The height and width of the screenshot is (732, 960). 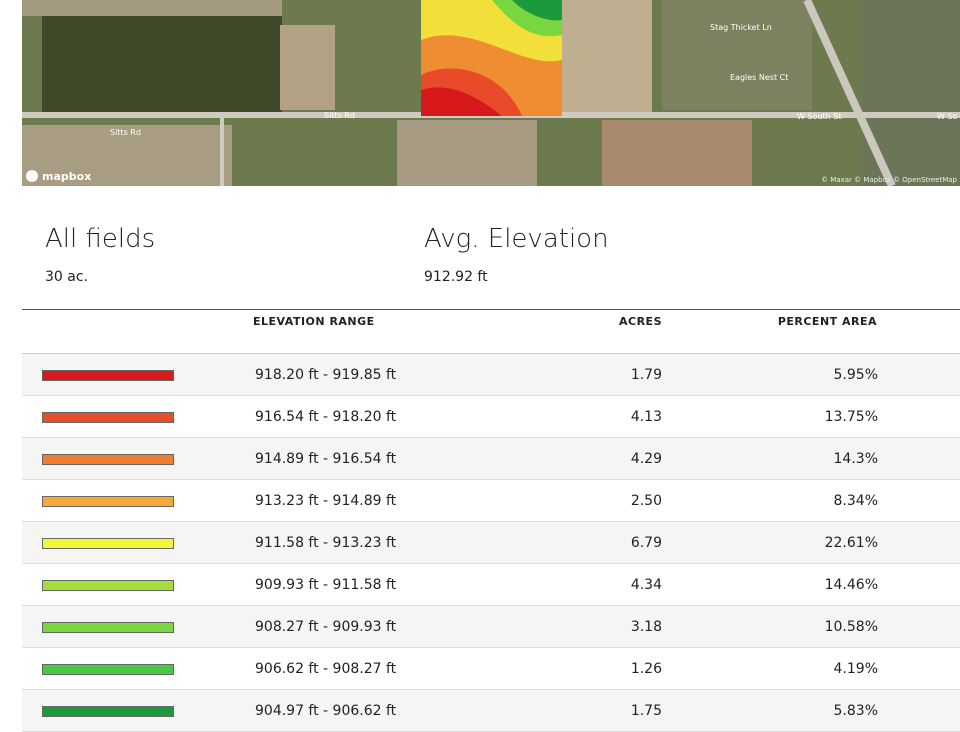 I want to click on map-label: Eagles Nest Ct, so click(x=759, y=77).